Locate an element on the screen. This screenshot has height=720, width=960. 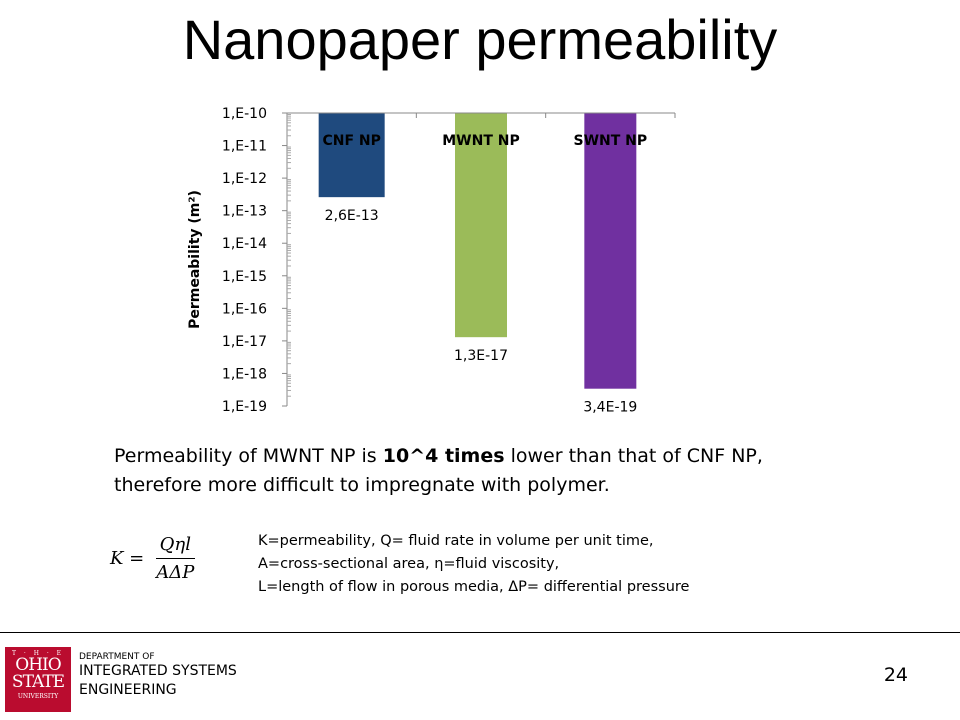
y-tick-label: 1,E-14 is located at coordinates (244, 244).